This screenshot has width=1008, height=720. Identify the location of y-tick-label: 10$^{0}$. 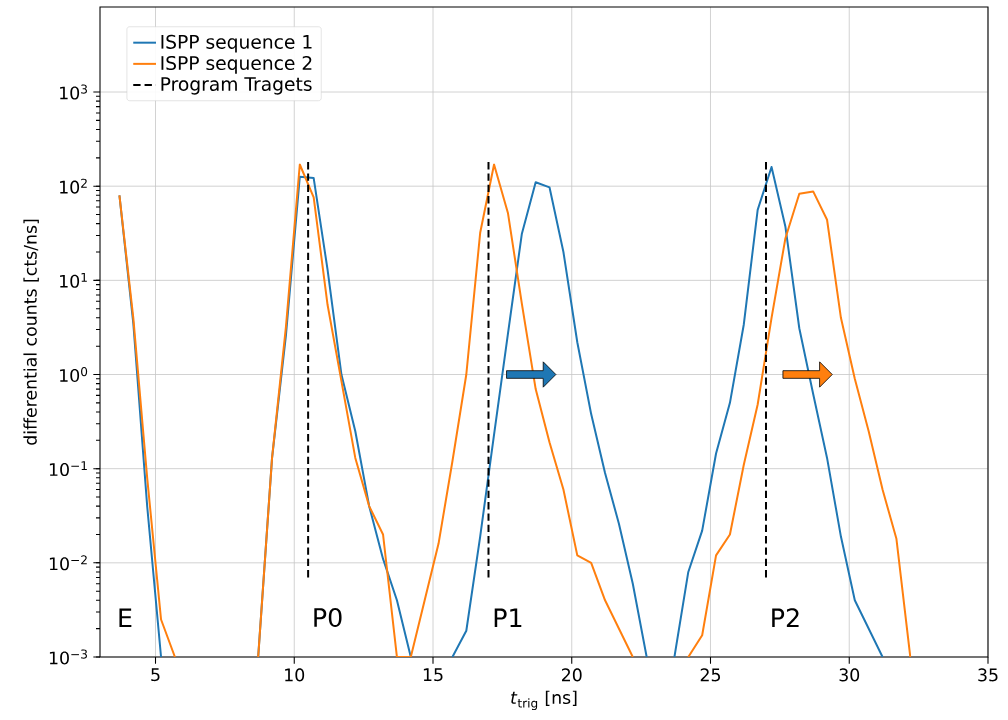
(74, 374).